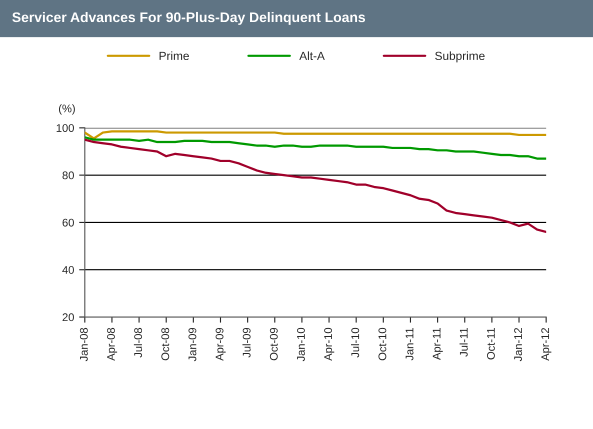 The height and width of the screenshot is (429, 593). Describe the element at coordinates (68, 222) in the screenshot. I see `y-tick-label: 60` at that location.